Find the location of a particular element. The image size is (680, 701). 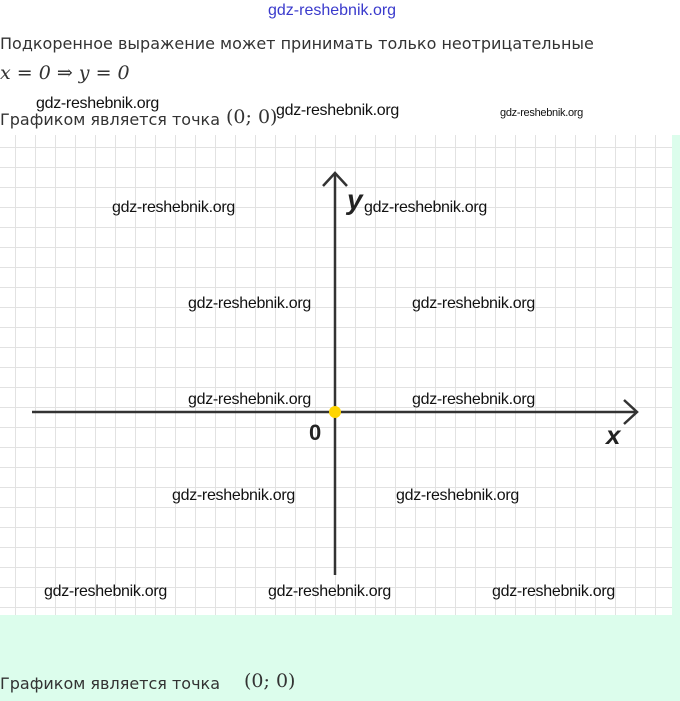

bottom-point-label: (0; 0) is located at coordinates (270, 681).